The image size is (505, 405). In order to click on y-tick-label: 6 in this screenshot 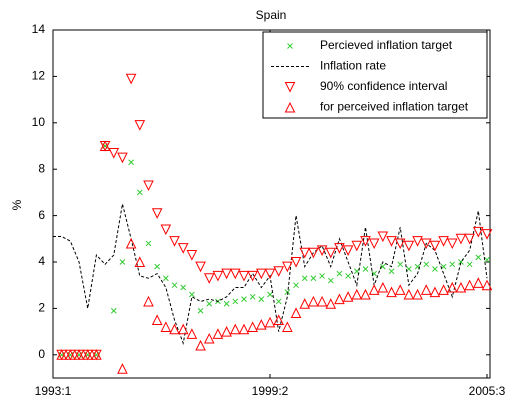, I will do `click(41, 215)`.